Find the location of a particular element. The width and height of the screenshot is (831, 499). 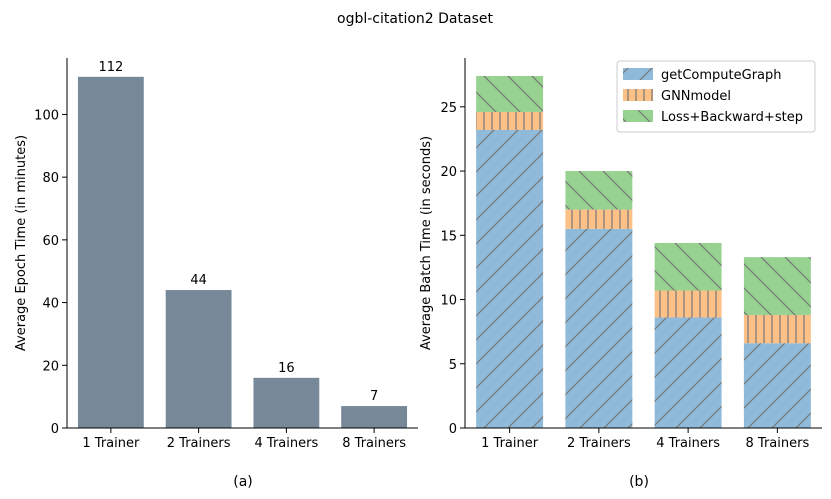

y-tick-label: 60 is located at coordinates (50, 241).